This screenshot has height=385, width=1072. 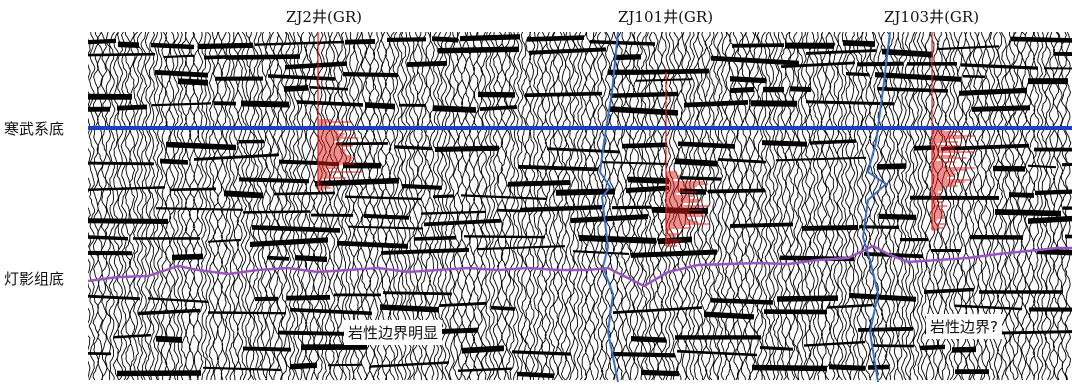 What do you see at coordinates (393, 332) in the screenshot?
I see `annotation-clear-boundary: 岩性边界明显` at bounding box center [393, 332].